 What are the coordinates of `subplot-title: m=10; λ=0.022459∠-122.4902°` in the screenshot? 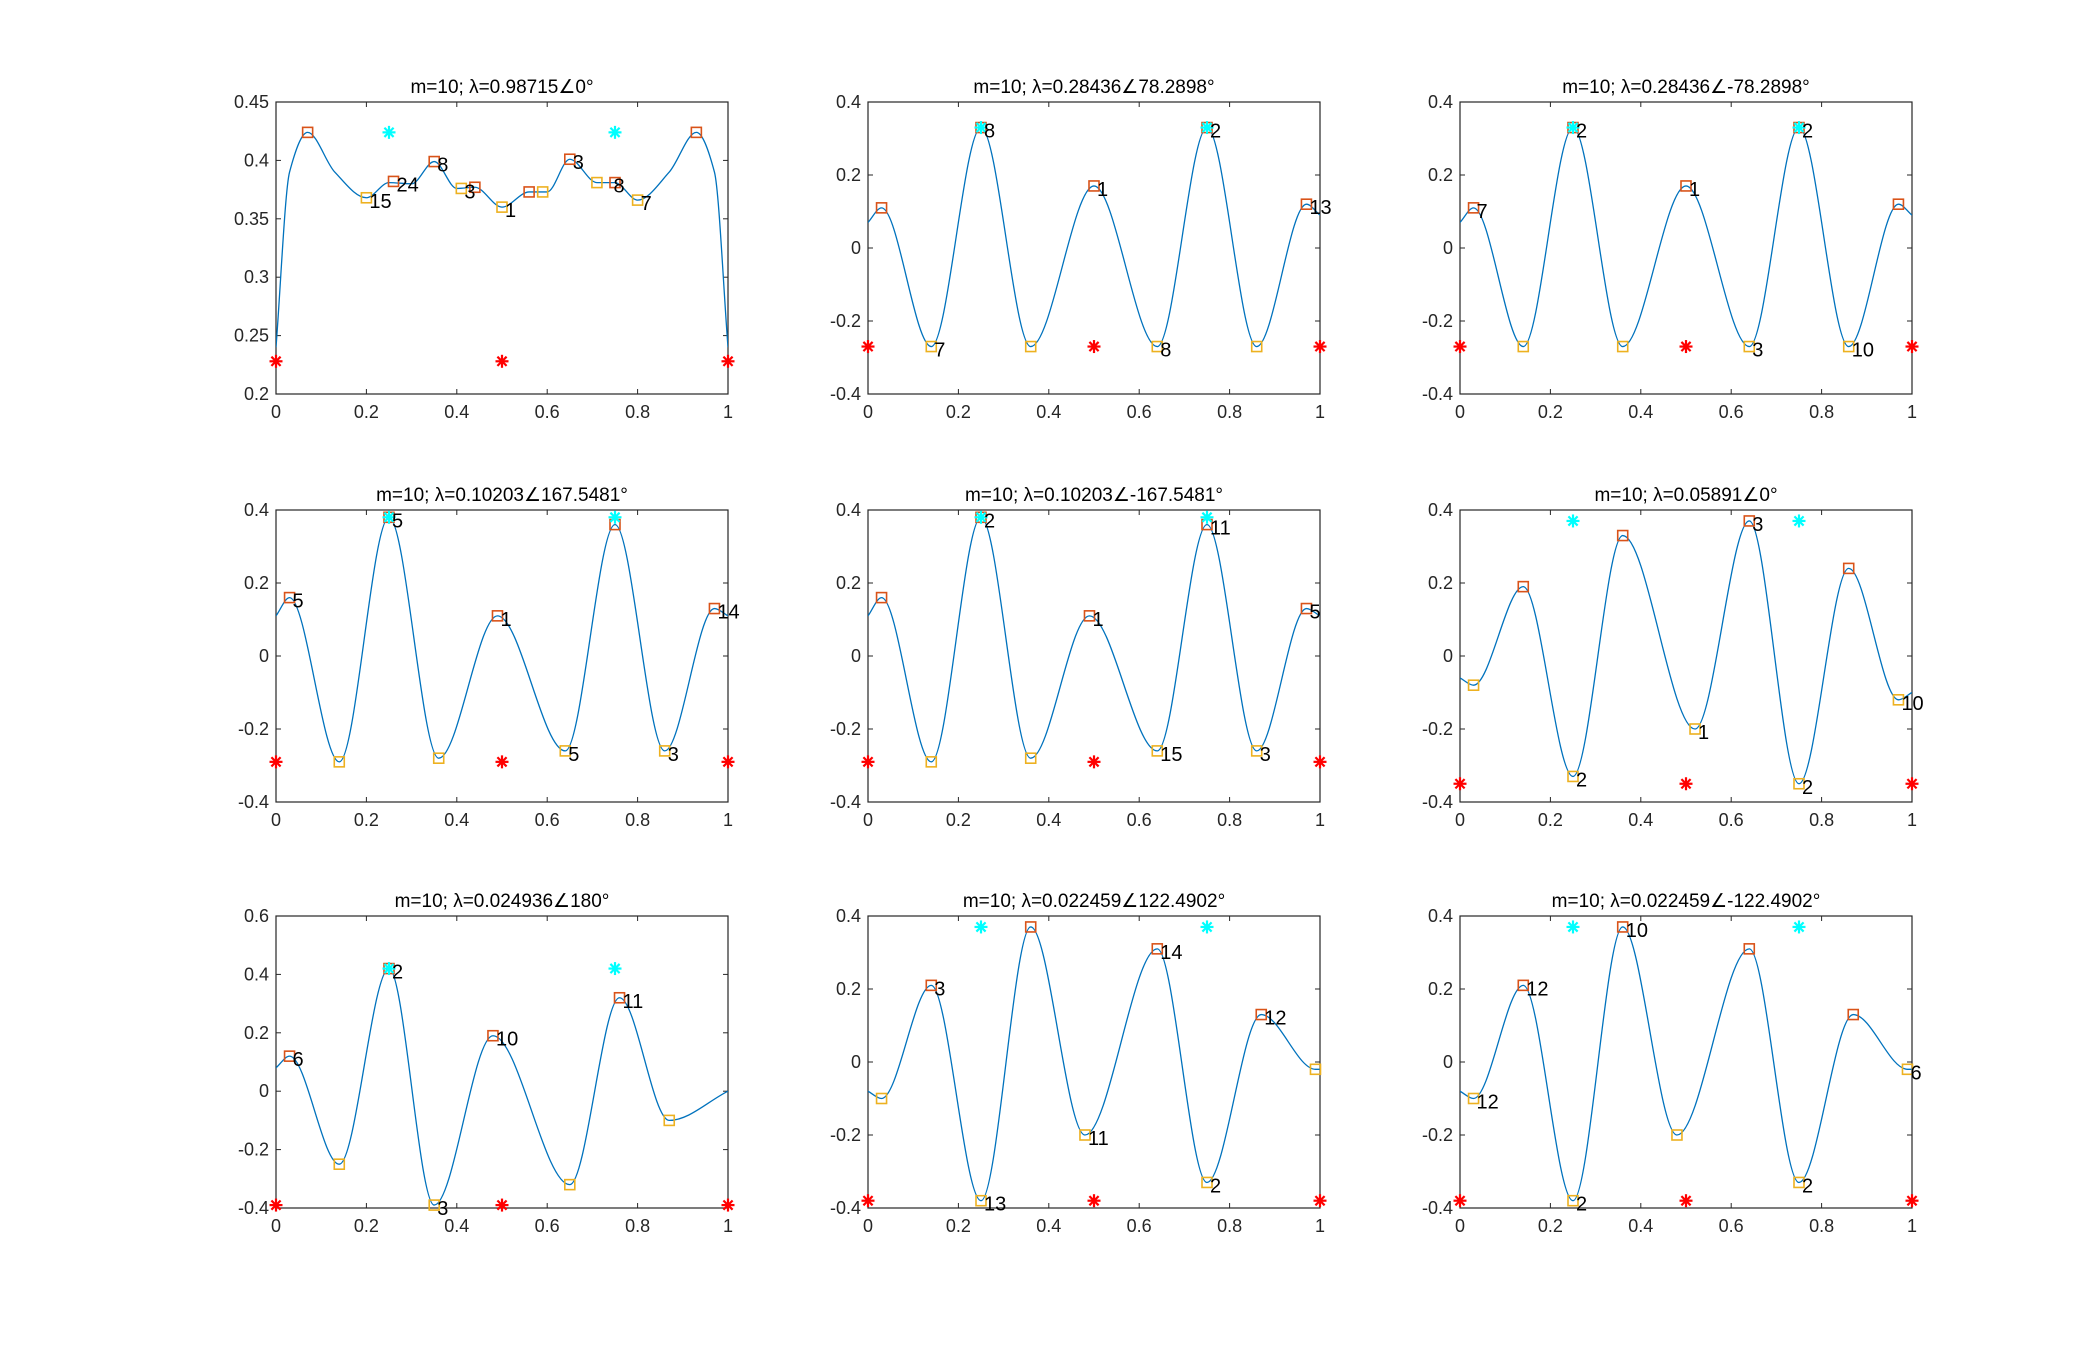 It's located at (1686, 901).